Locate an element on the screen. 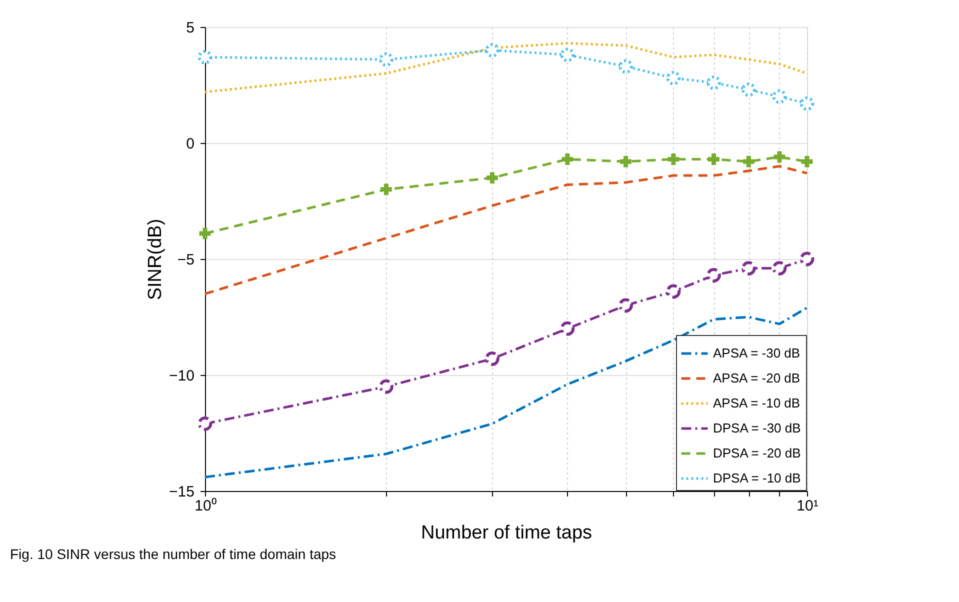 The height and width of the screenshot is (602, 959). x-tick-label: 10¹ is located at coordinates (807, 506).